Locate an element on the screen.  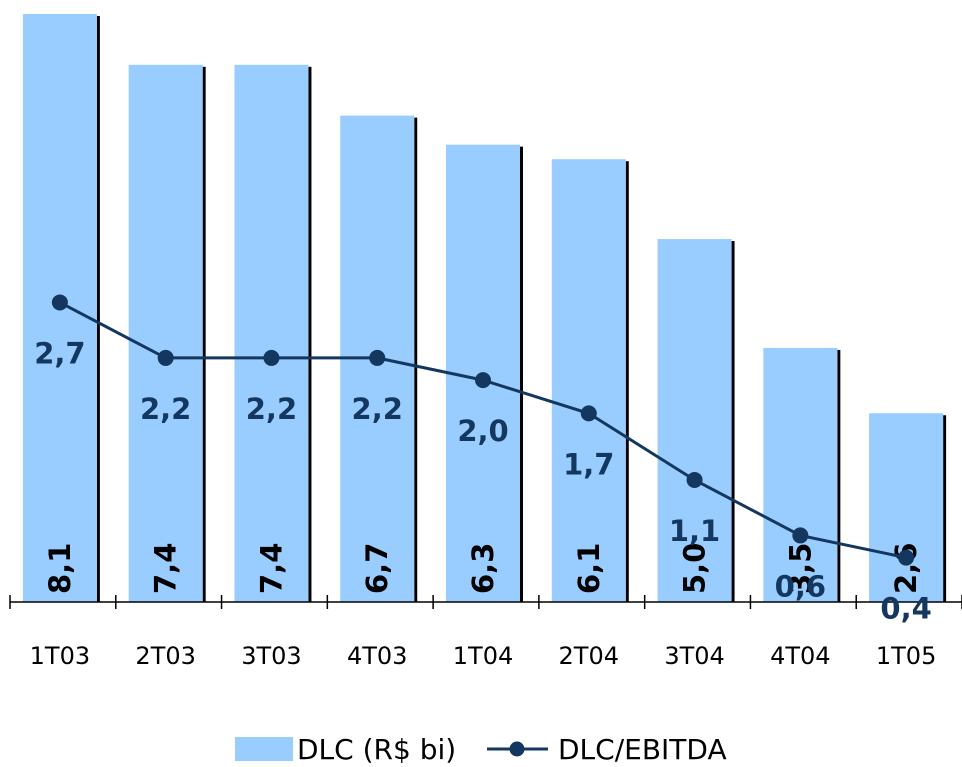
legend-swatch-bar is located at coordinates (264, 749).